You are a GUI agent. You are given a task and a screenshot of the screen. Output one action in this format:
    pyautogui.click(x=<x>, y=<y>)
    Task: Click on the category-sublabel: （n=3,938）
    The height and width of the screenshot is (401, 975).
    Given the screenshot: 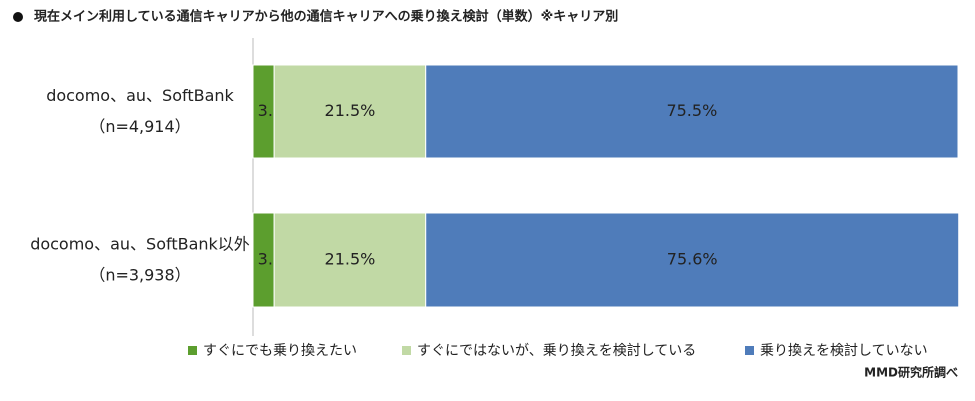 What is the action you would take?
    pyautogui.click(x=139, y=275)
    